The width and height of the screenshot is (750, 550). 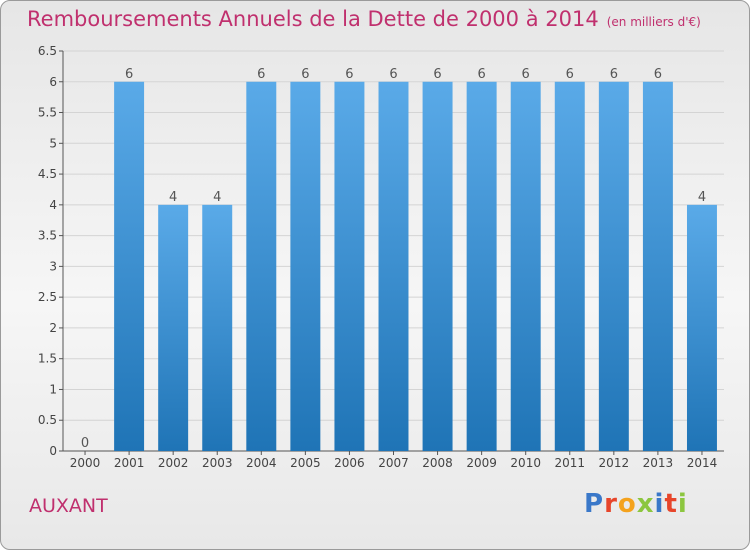 What do you see at coordinates (53, 451) in the screenshot?
I see `y-tick-label: 0` at bounding box center [53, 451].